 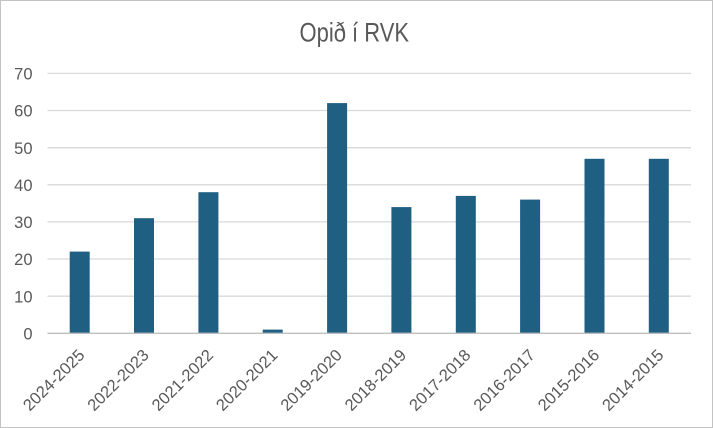 What do you see at coordinates (355, 32) in the screenshot?
I see `svg-text: Opið í RVK` at bounding box center [355, 32].